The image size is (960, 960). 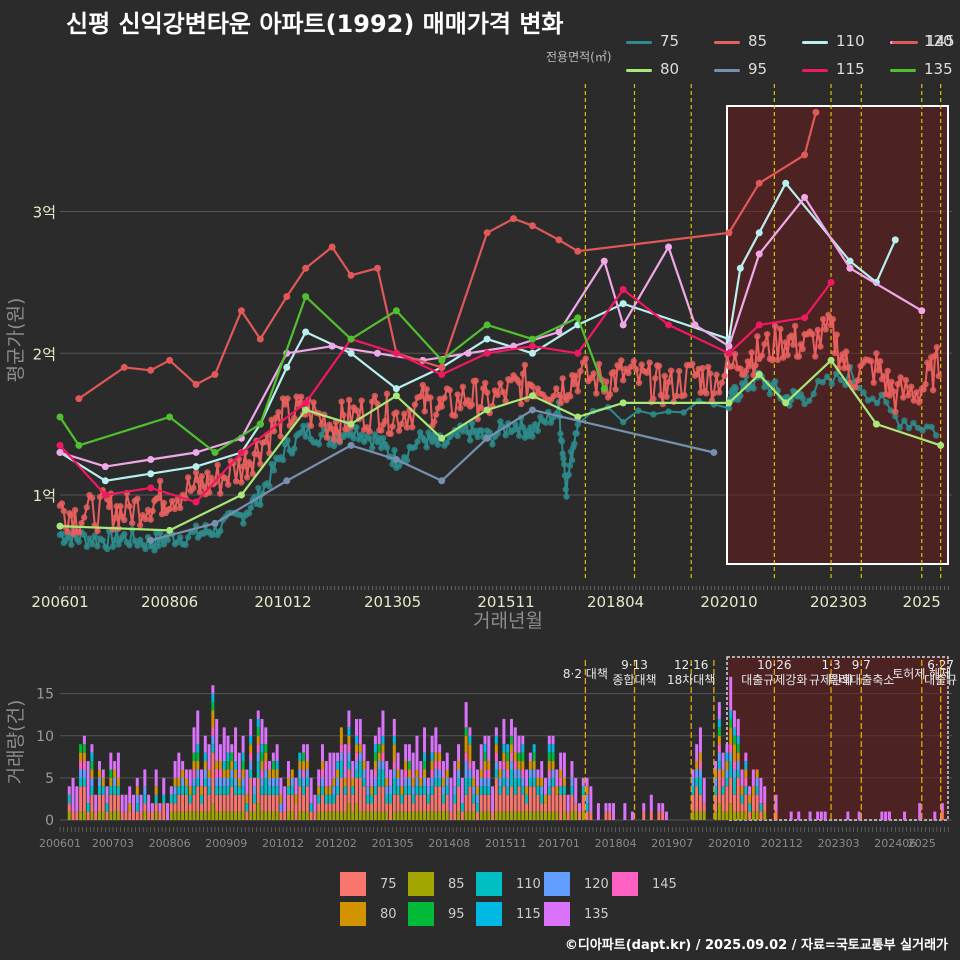 What do you see at coordinates (16, 340) in the screenshot?
I see `y-axis-label: 평균가(원)` at bounding box center [16, 340].